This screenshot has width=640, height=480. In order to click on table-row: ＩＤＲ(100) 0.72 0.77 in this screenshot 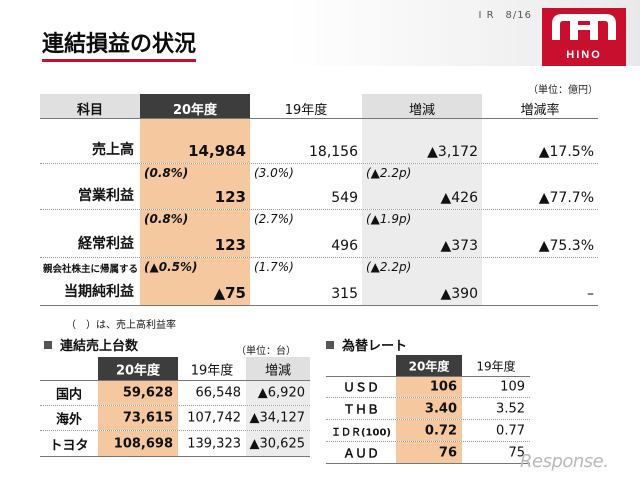, I will do `click(428, 431)`.